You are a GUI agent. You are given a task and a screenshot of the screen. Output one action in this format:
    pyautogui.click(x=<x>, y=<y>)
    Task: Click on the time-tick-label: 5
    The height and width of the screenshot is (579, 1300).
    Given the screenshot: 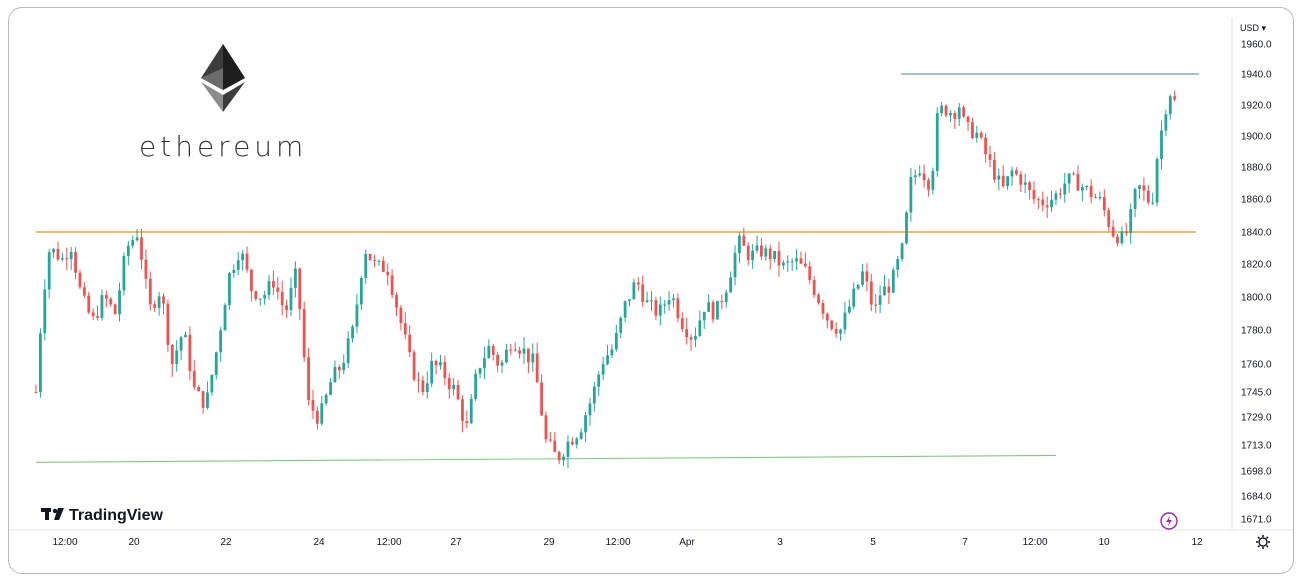 What is the action you would take?
    pyautogui.click(x=873, y=542)
    